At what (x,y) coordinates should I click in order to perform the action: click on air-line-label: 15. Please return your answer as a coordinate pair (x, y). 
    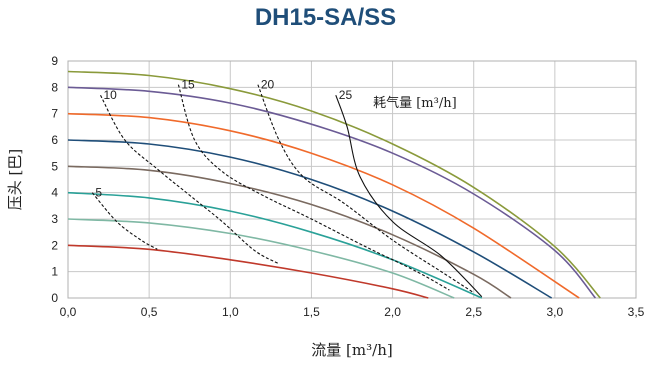
    Looking at the image, I should click on (188, 85).